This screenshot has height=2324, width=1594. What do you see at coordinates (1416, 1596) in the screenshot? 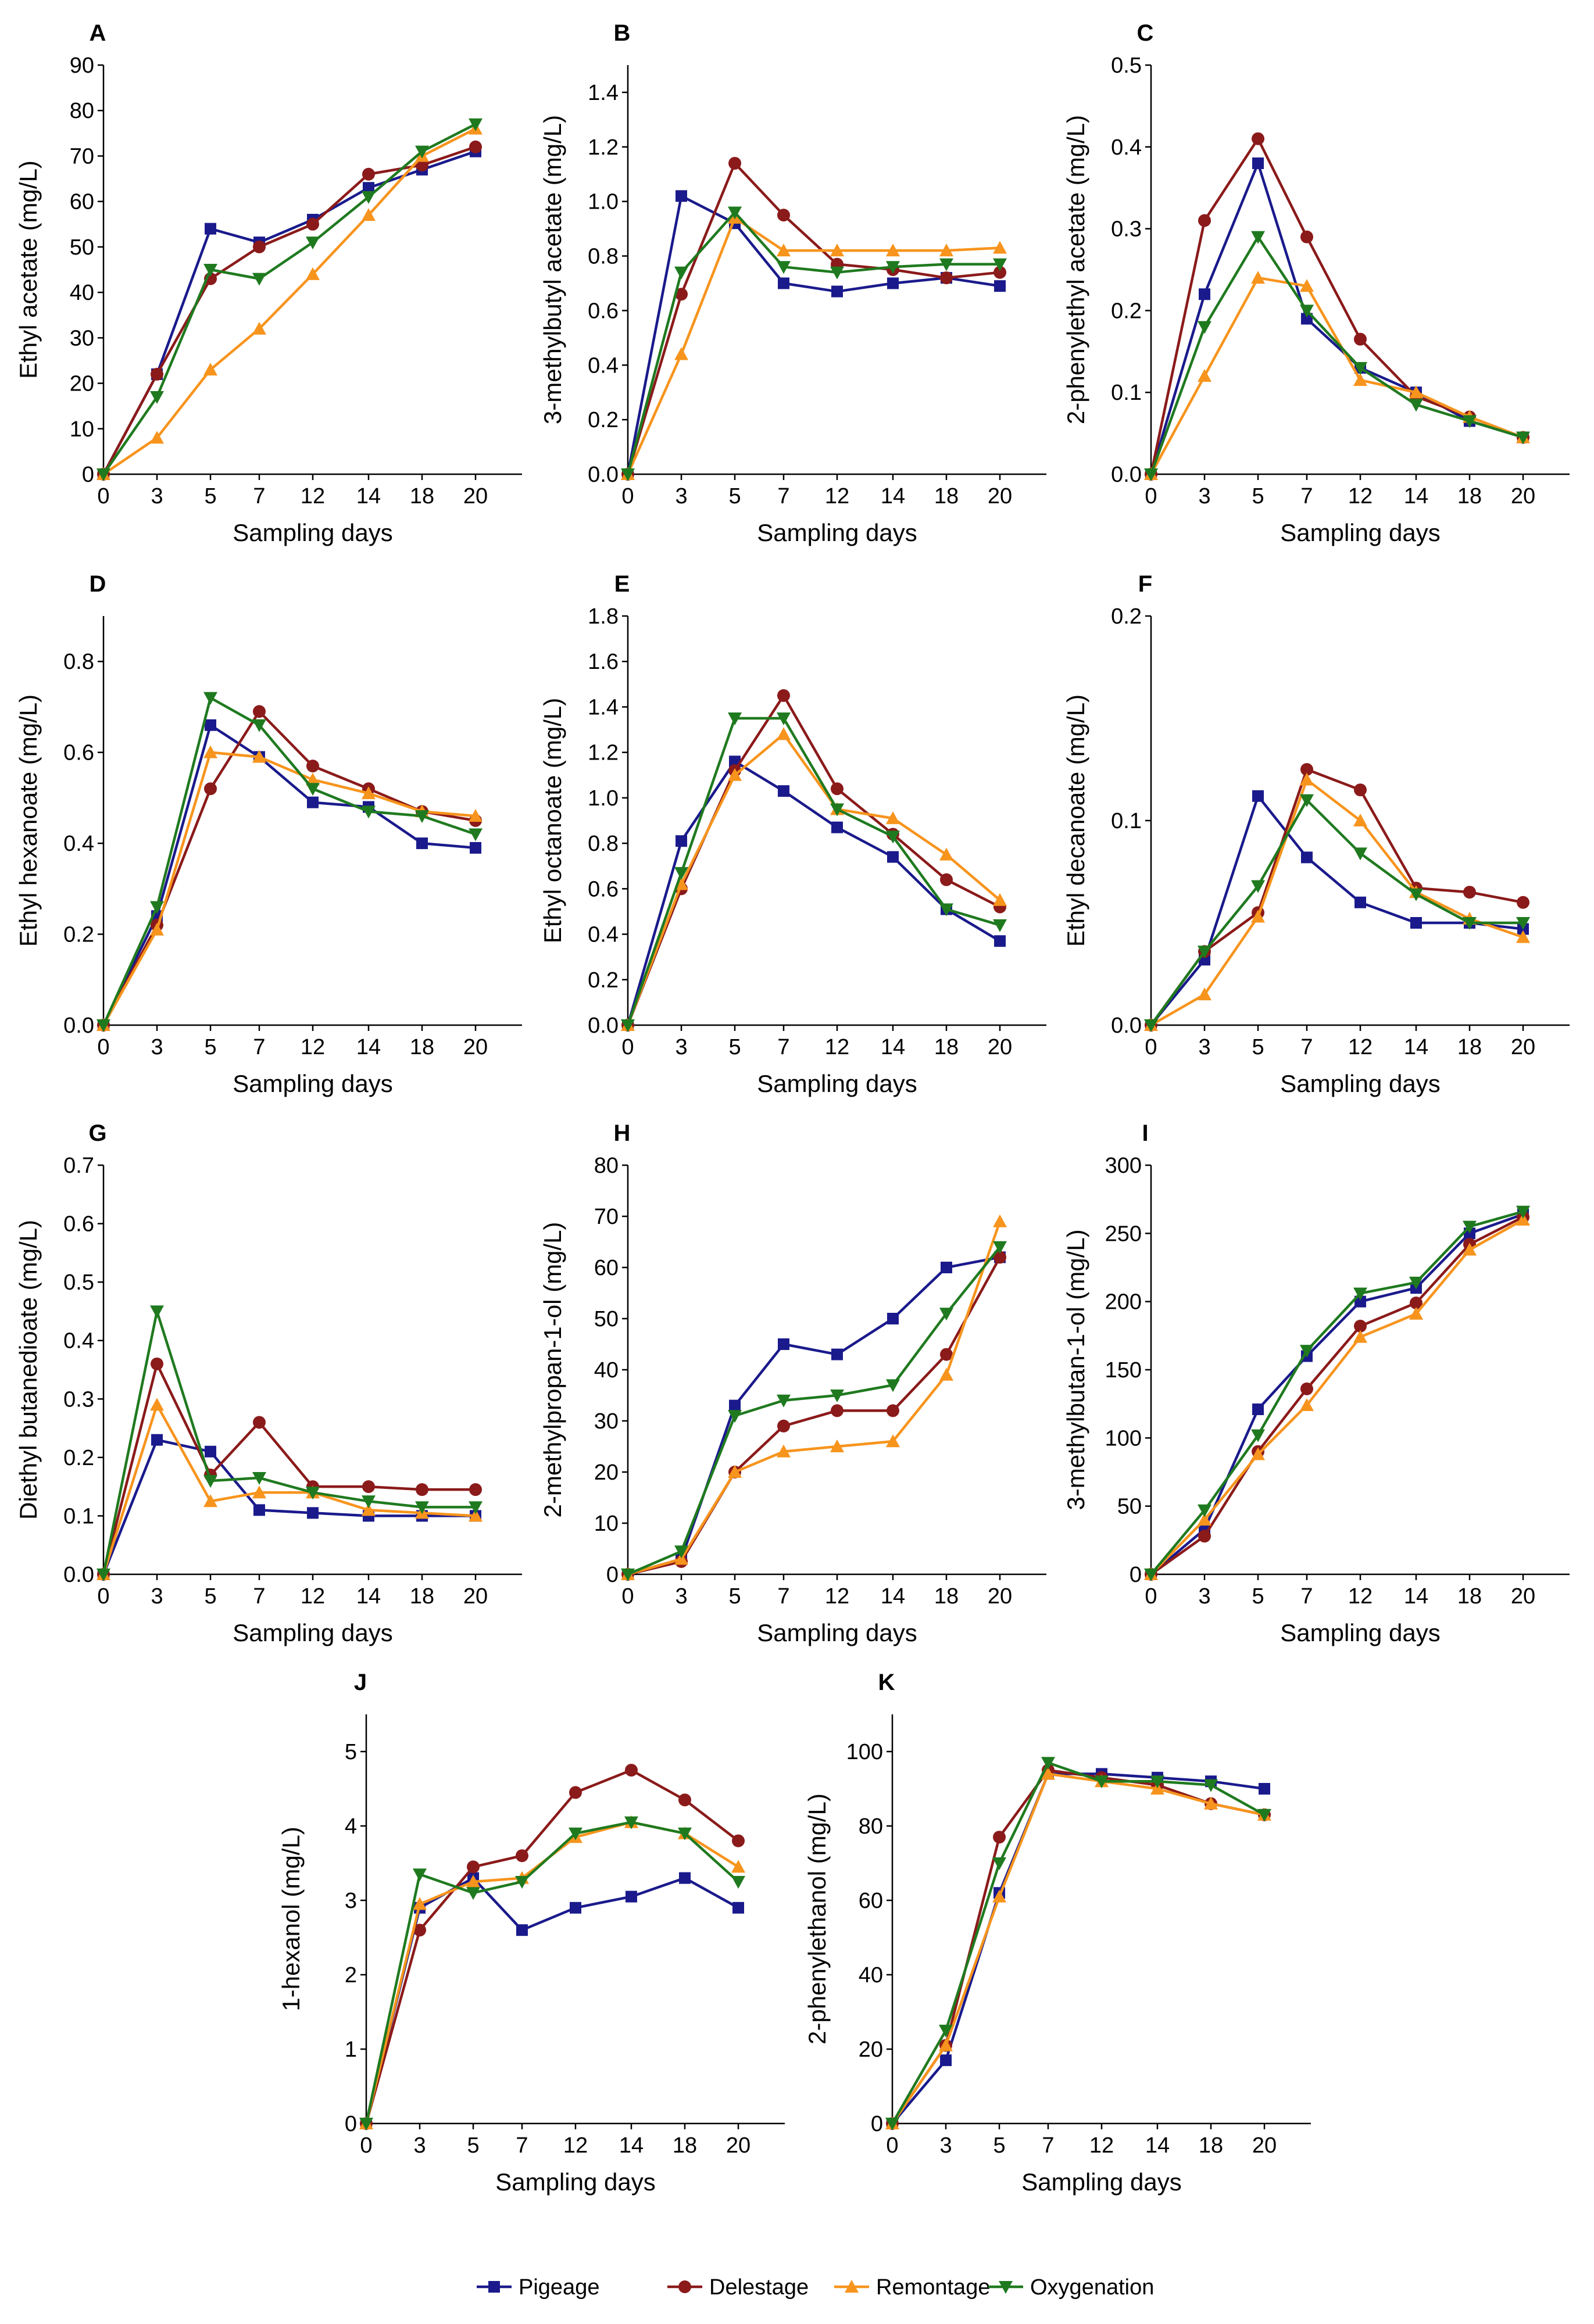
I see `x-tick-label: 14` at bounding box center [1416, 1596].